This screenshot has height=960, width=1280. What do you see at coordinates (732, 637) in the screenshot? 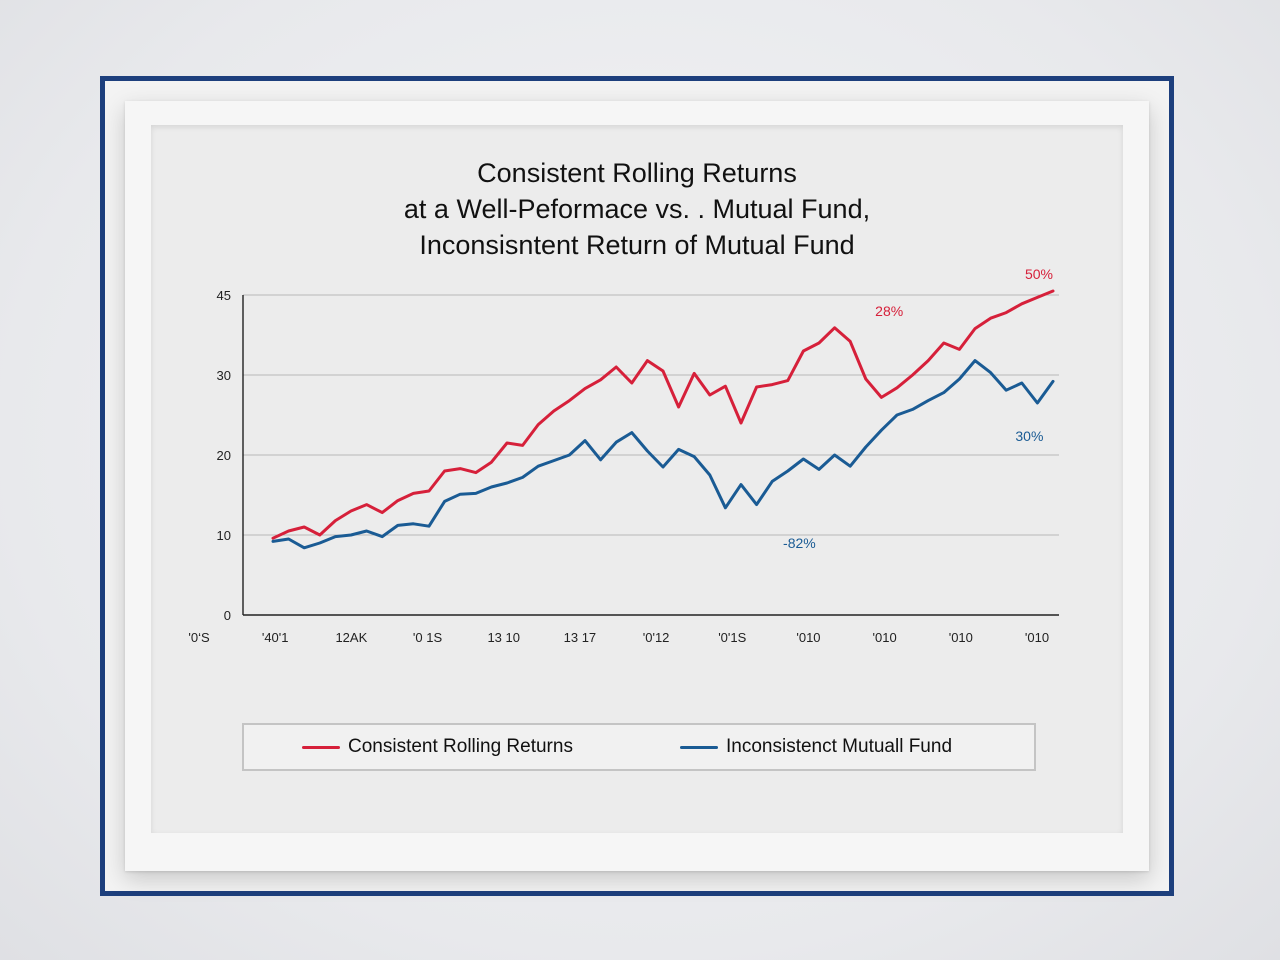
I see `x-tick-label-7: '0'1S` at bounding box center [732, 637].